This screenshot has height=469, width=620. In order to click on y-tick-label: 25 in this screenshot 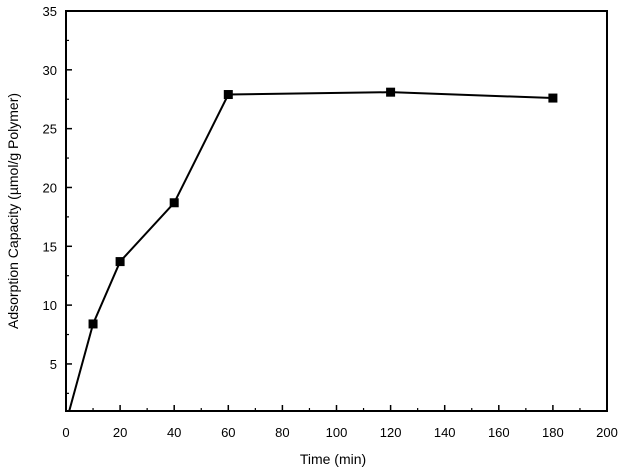, I will do `click(50, 129)`.